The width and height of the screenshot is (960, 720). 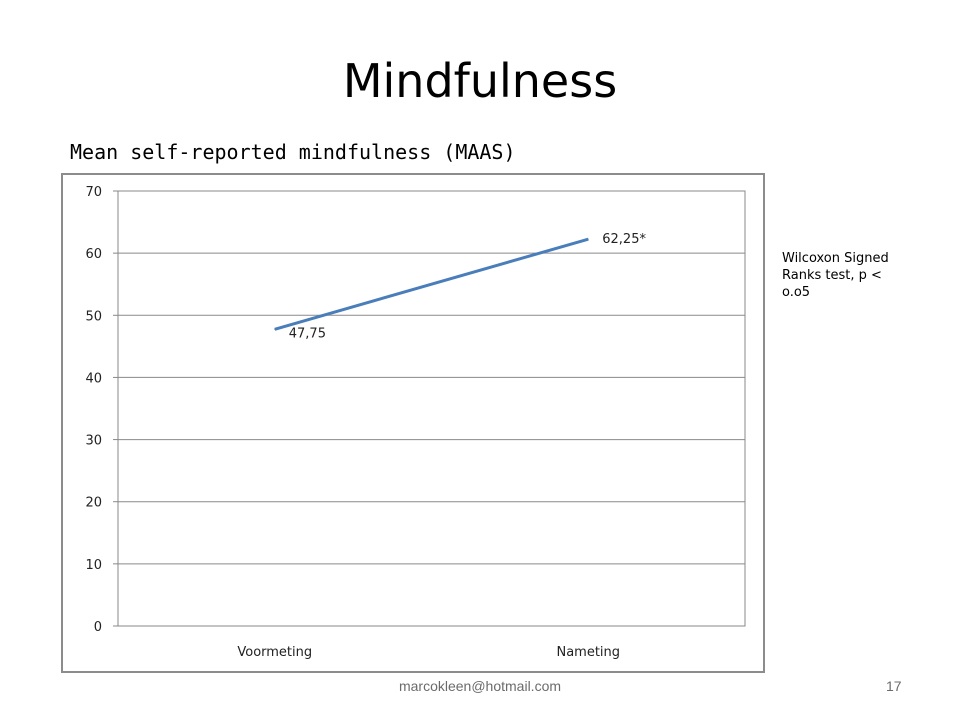 I want to click on footer-email: marcokleen@hotmail.com, so click(x=480, y=686).